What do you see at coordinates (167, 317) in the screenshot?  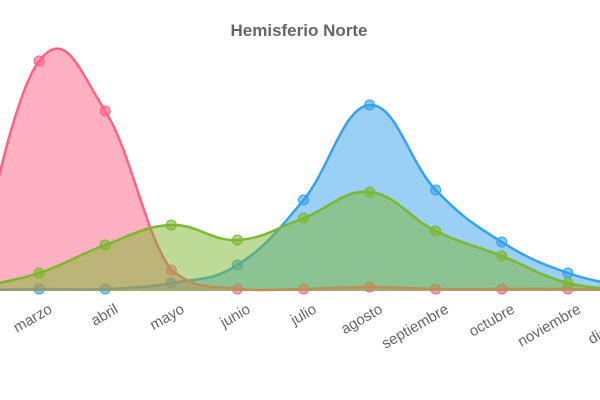 I see `x-tick-label: mayo` at bounding box center [167, 317].